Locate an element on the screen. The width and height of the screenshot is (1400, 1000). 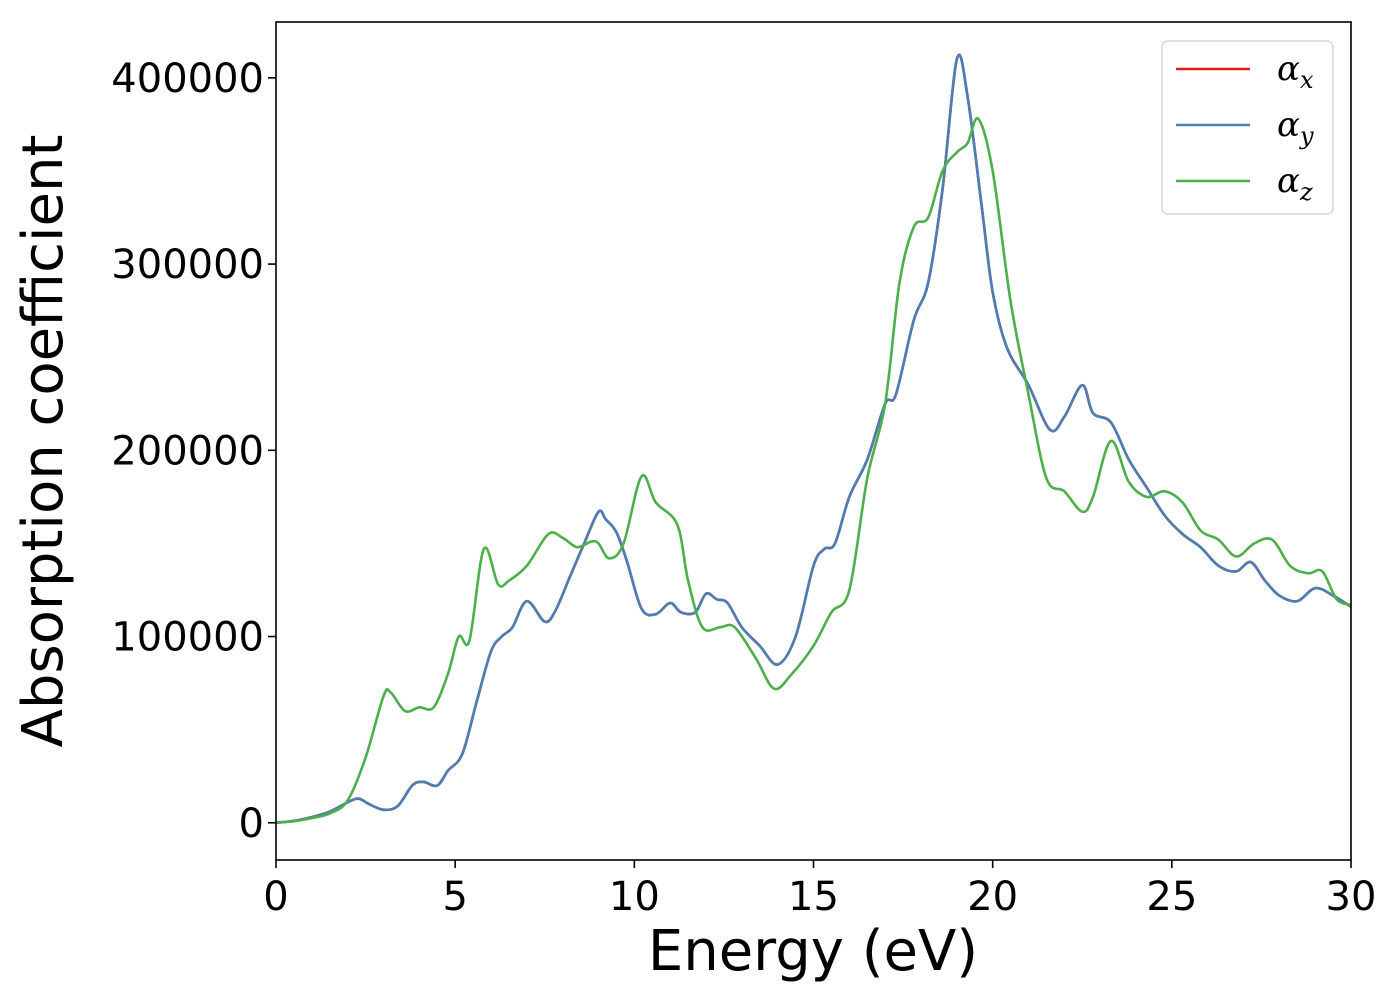
legend-box is located at coordinates (1247, 127).